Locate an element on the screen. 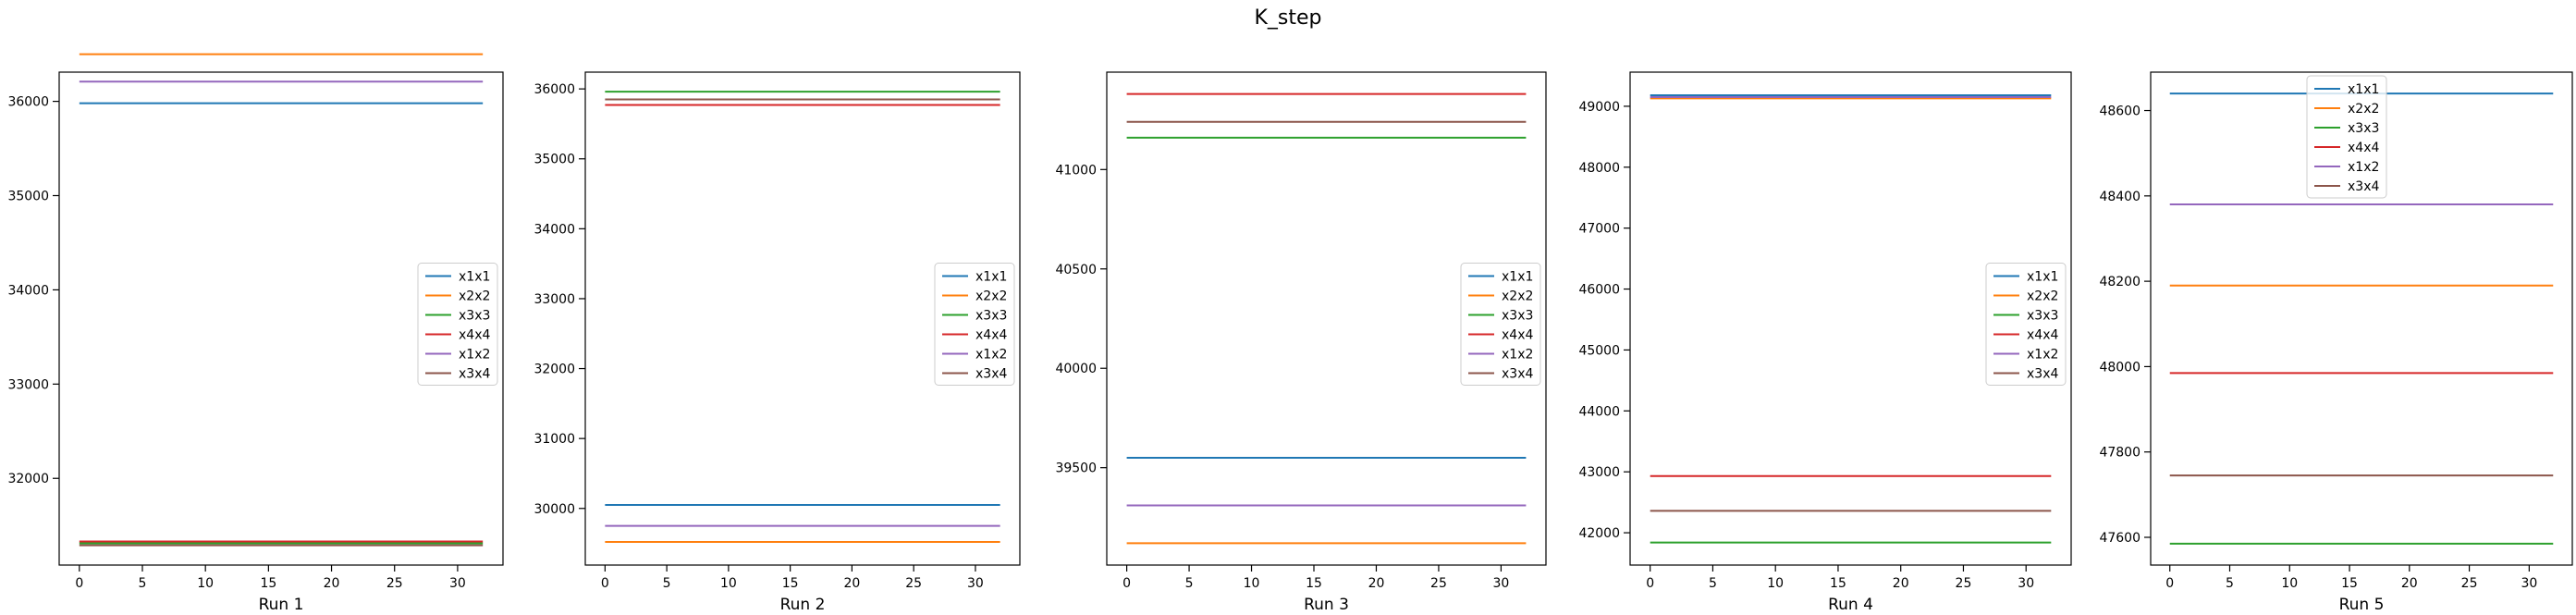  y-tick-label: 31000 is located at coordinates (554, 439).